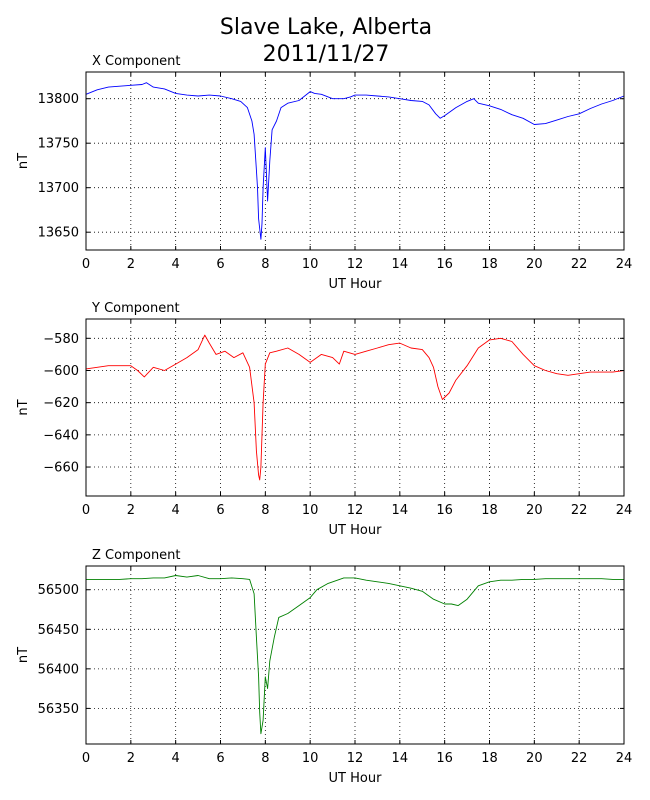 This screenshot has height=800, width=650. What do you see at coordinates (58, 590) in the screenshot?
I see `y-tick-label: 56500` at bounding box center [58, 590].